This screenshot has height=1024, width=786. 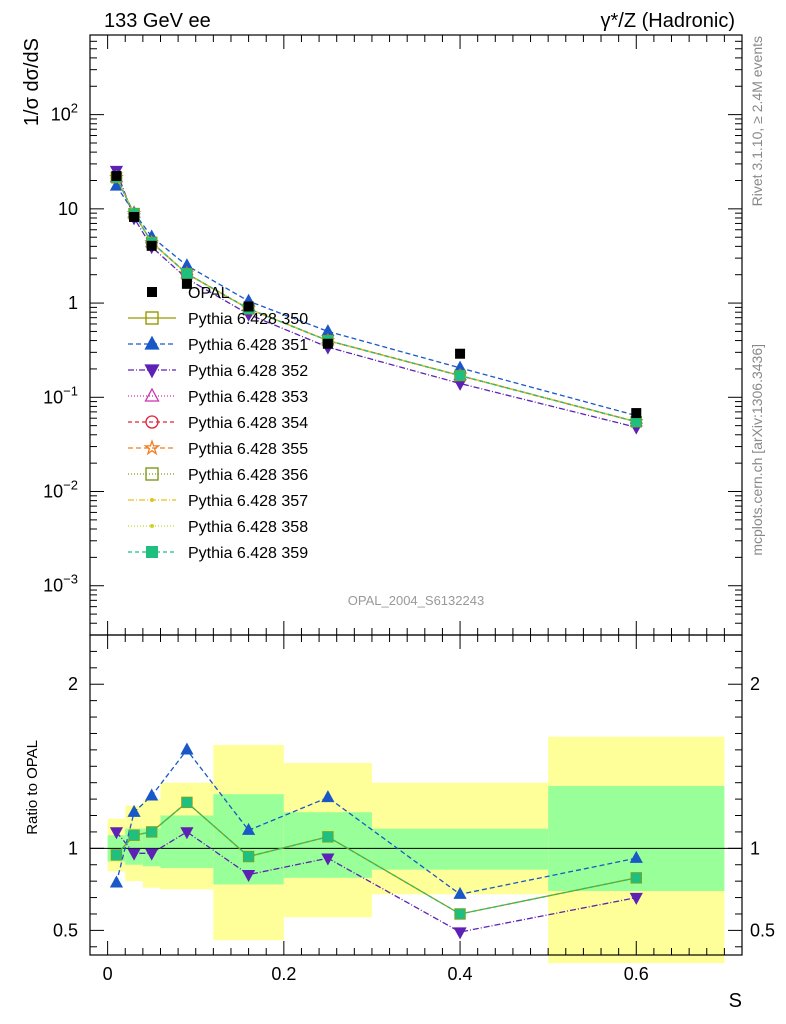 I want to click on main-ytick-label-2: 10⁻¹, so click(x=60, y=395).